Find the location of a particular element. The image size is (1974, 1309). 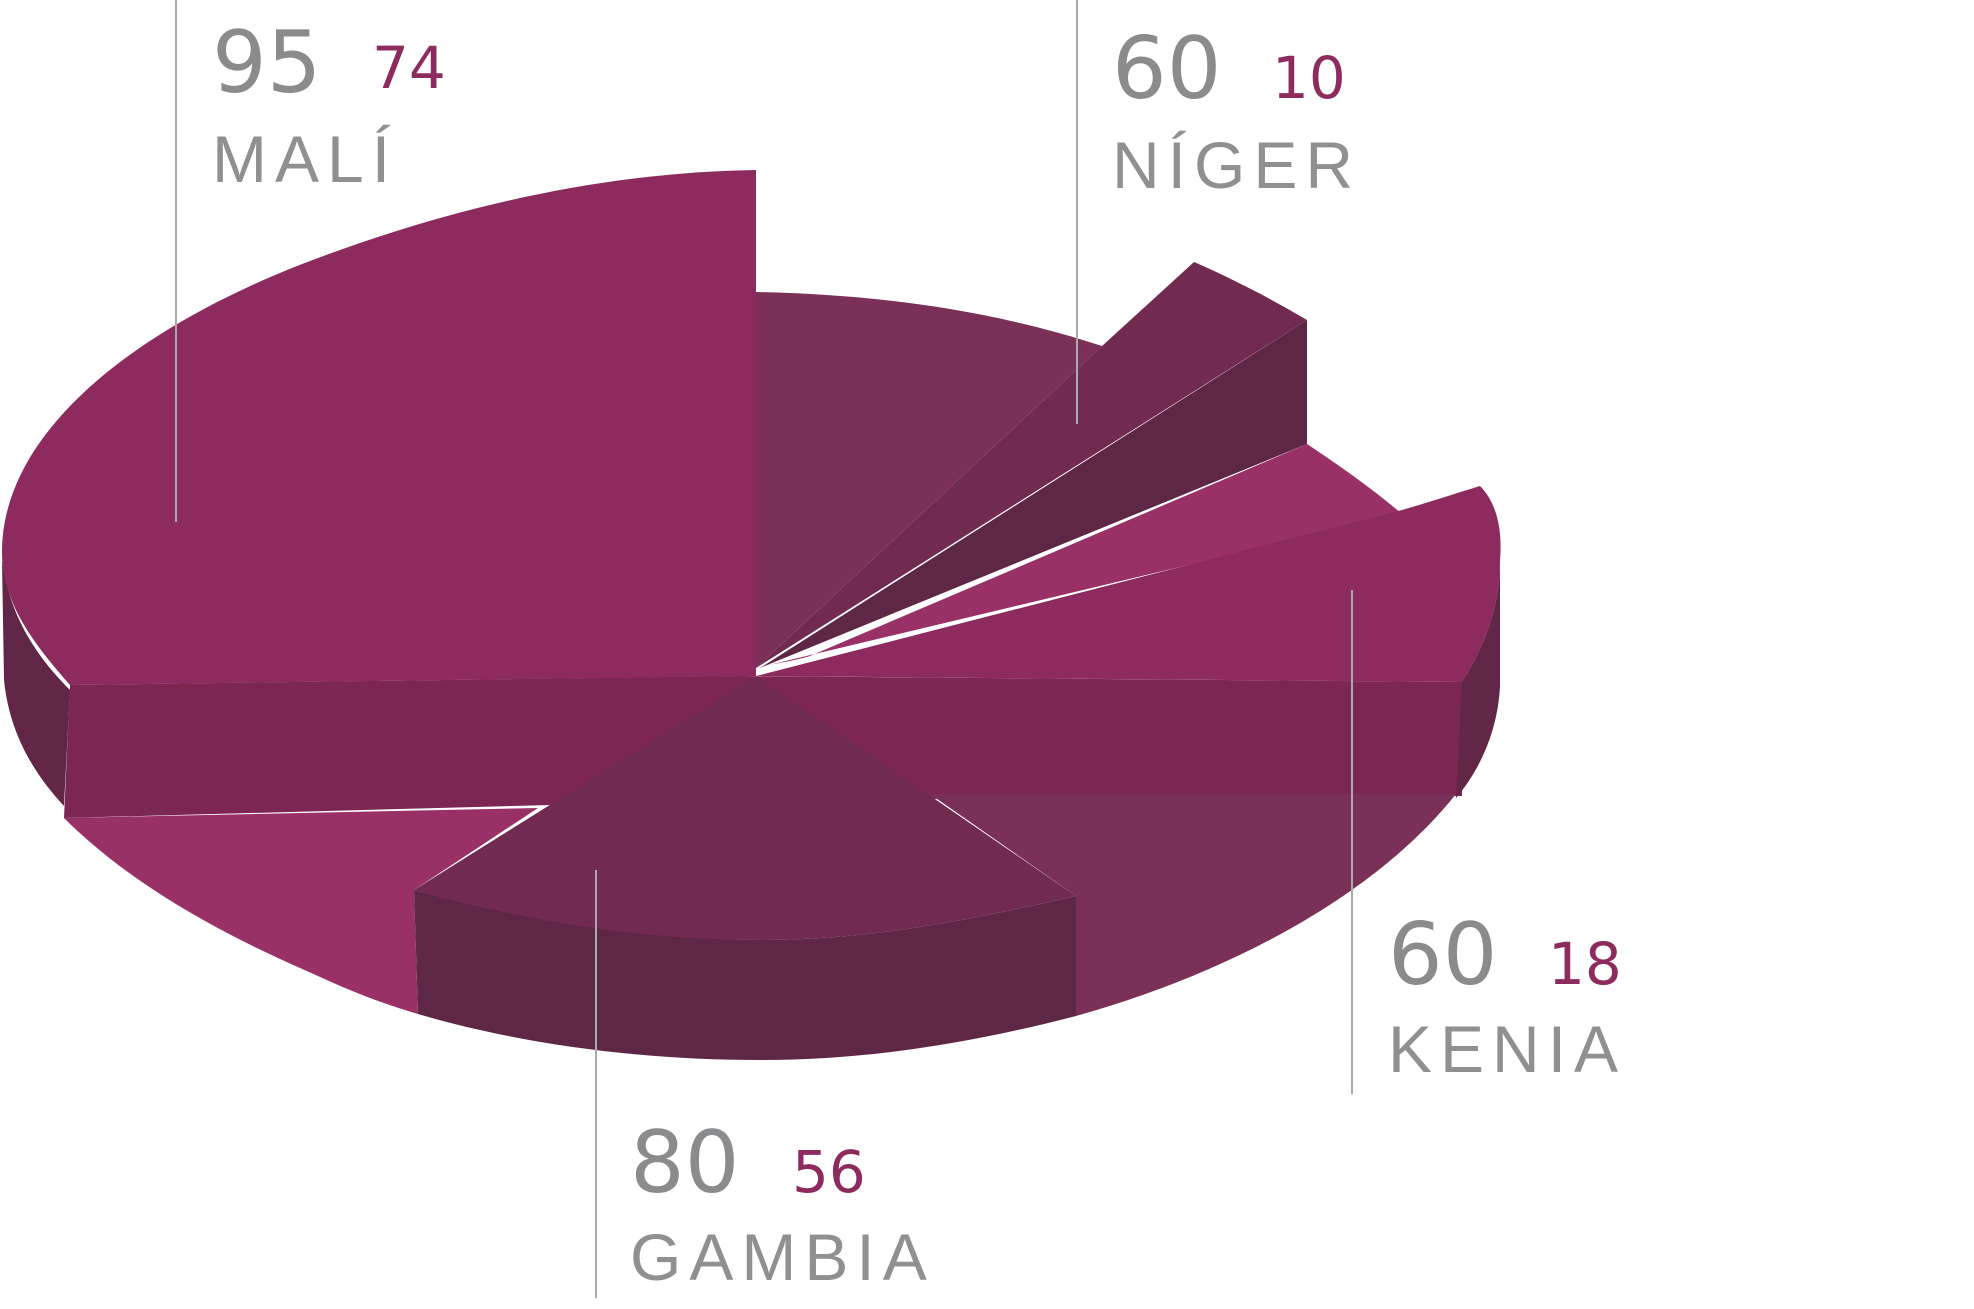

slice-side-front-kenia is located at coordinates (1101, 738).